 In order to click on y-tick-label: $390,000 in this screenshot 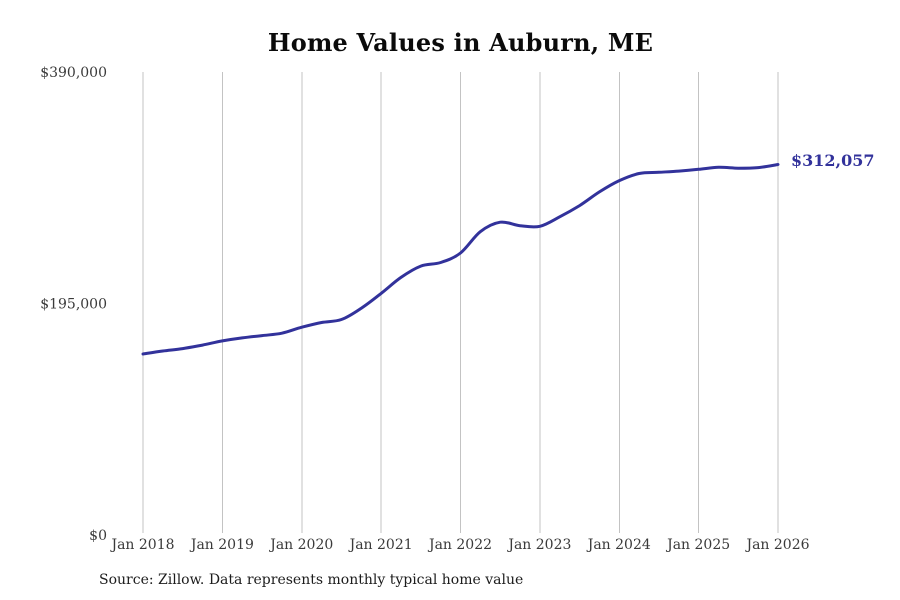, I will do `click(73, 73)`.